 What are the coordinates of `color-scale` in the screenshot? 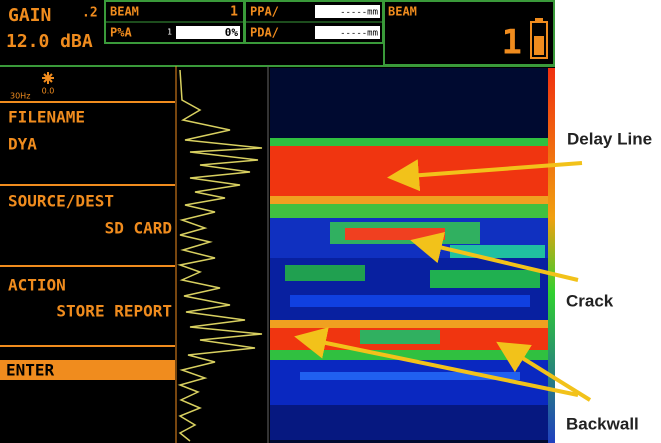 It's located at (551, 255).